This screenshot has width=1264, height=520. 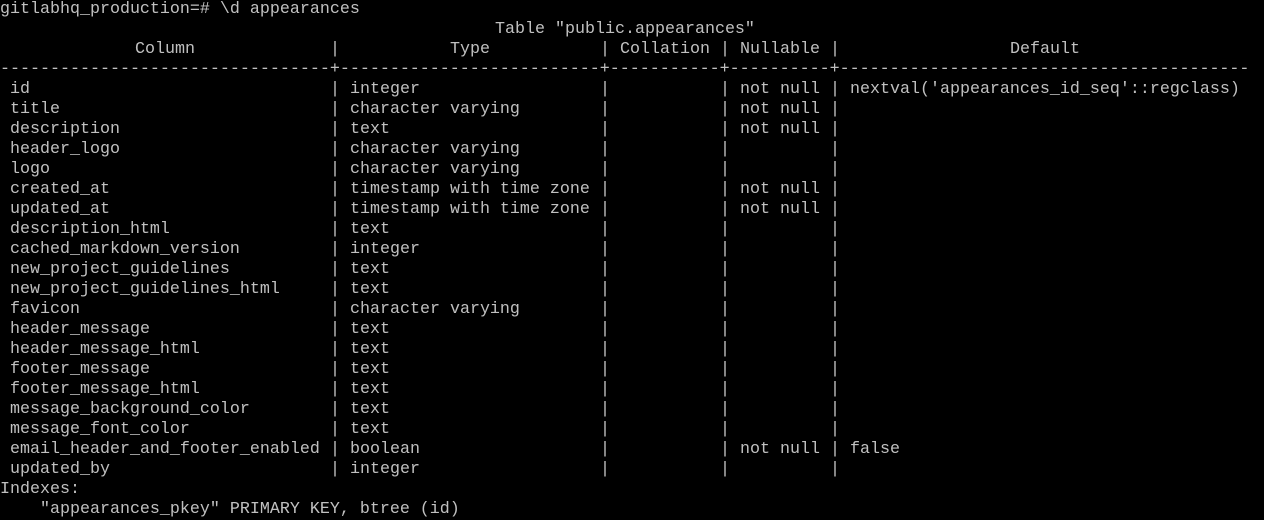 What do you see at coordinates (625, 29) in the screenshot?
I see `table-title: Table "public.appearances"` at bounding box center [625, 29].